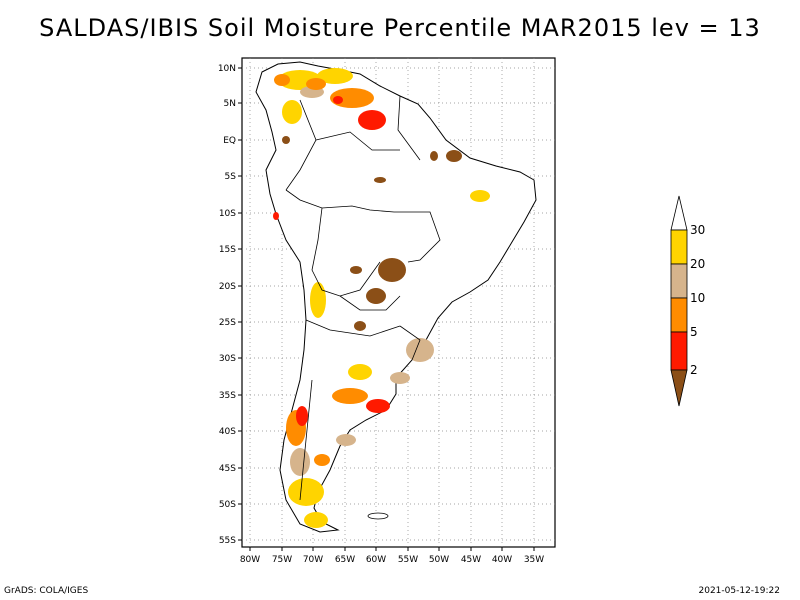 The height and width of the screenshot is (600, 800). Describe the element at coordinates (227, 323) in the screenshot. I see `lat-label: 25S` at that location.